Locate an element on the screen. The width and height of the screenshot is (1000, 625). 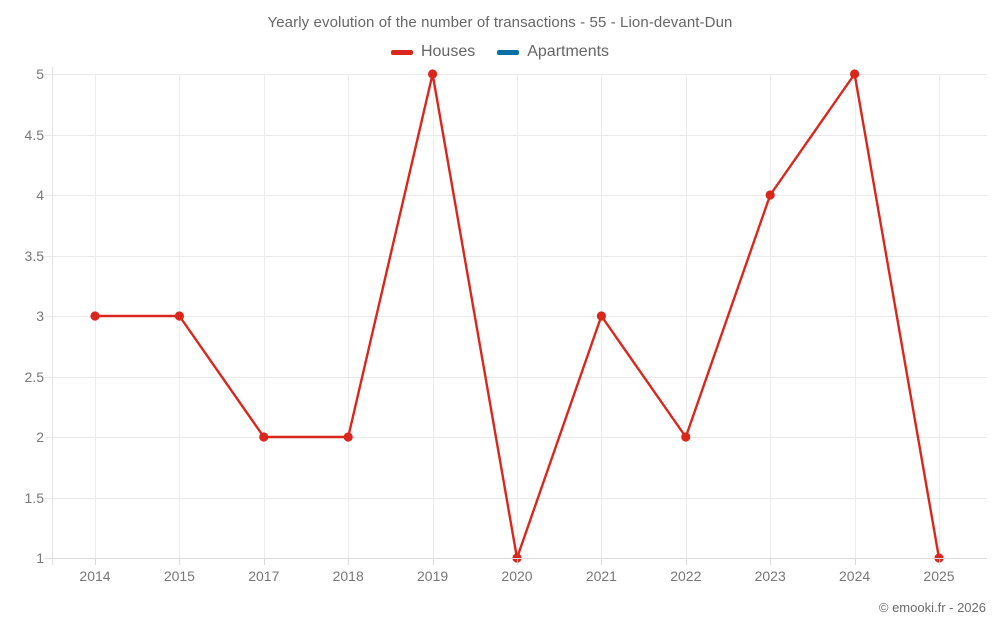
x-axis-tick-label: 2015 is located at coordinates (179, 576).